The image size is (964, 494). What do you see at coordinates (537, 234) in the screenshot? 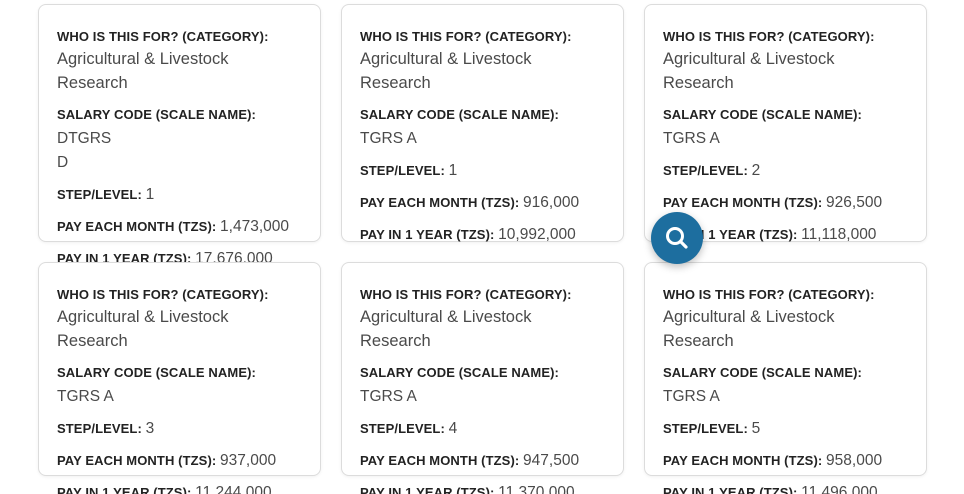
I see `yearly-pay-value: 10,992,000` at bounding box center [537, 234].